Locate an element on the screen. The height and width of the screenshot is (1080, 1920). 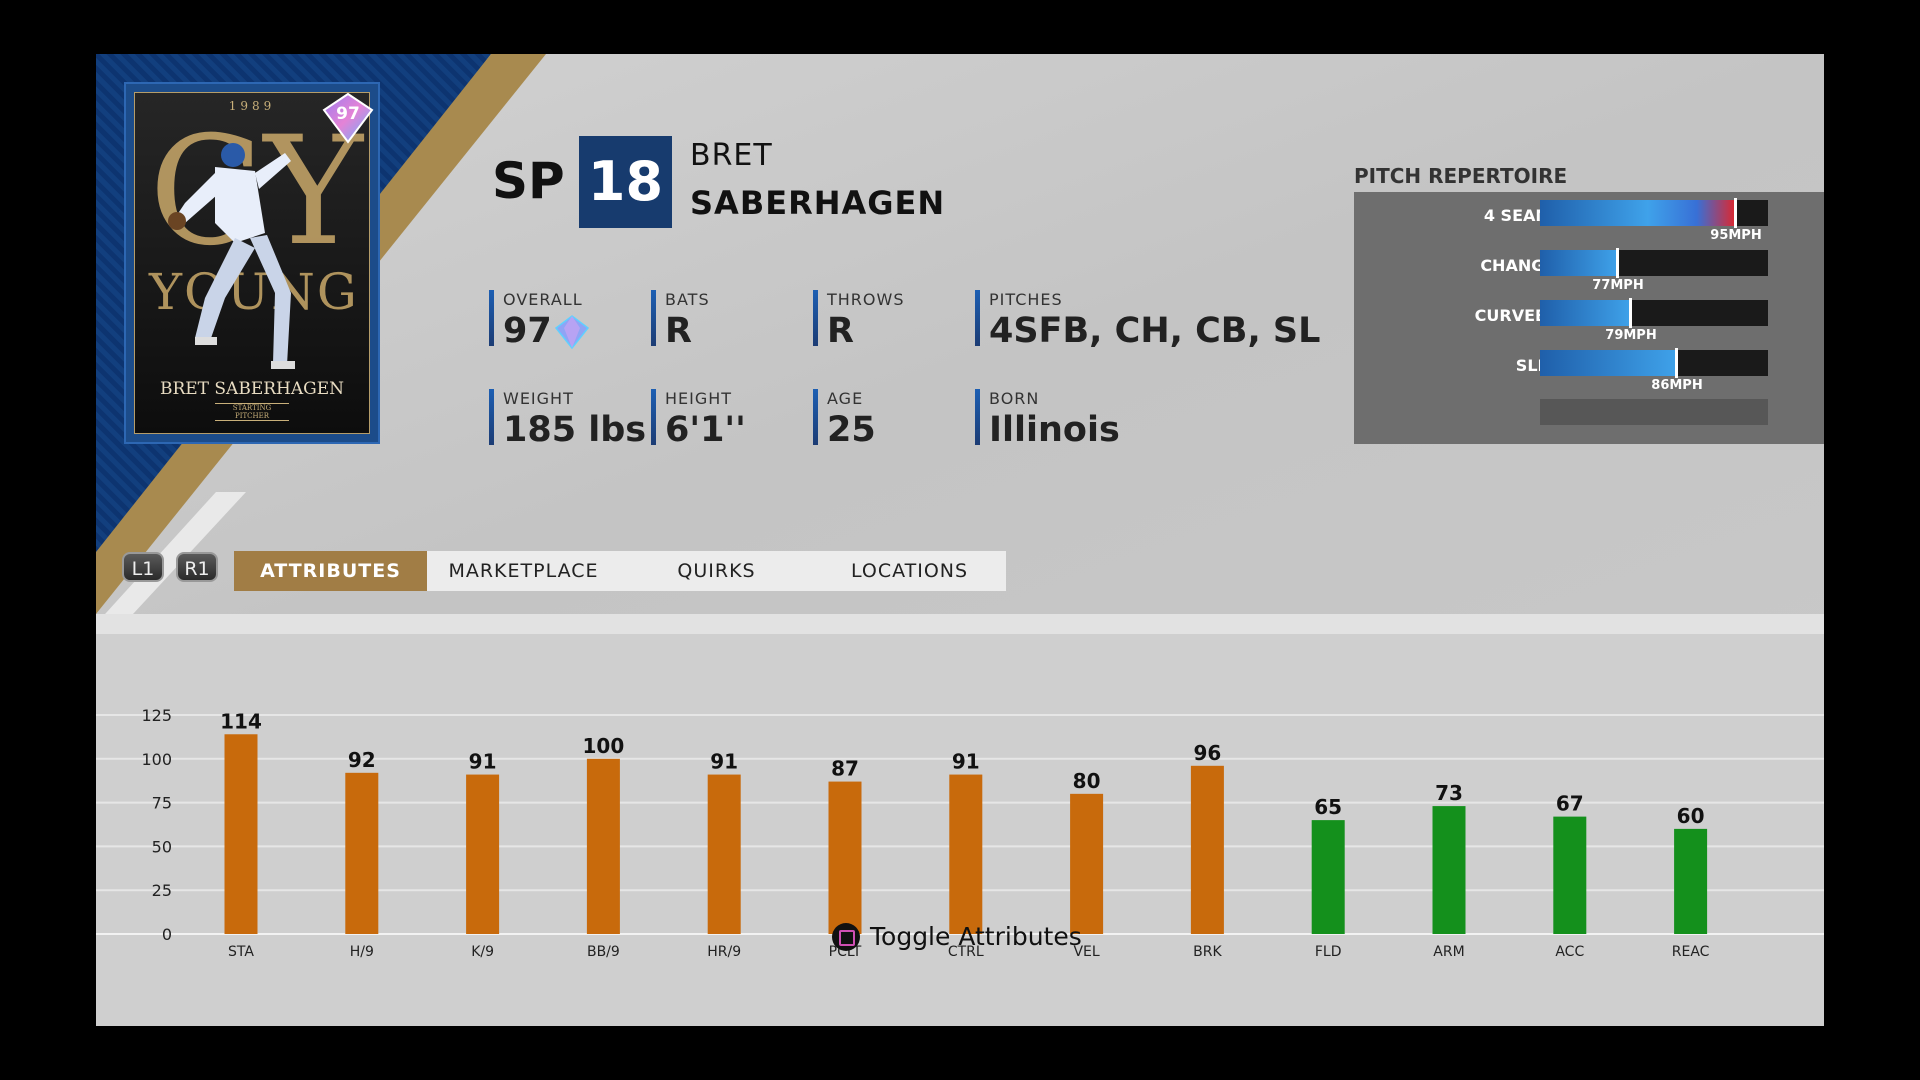
tab-attributes: ATTRIBUTES is located at coordinates (330, 571).